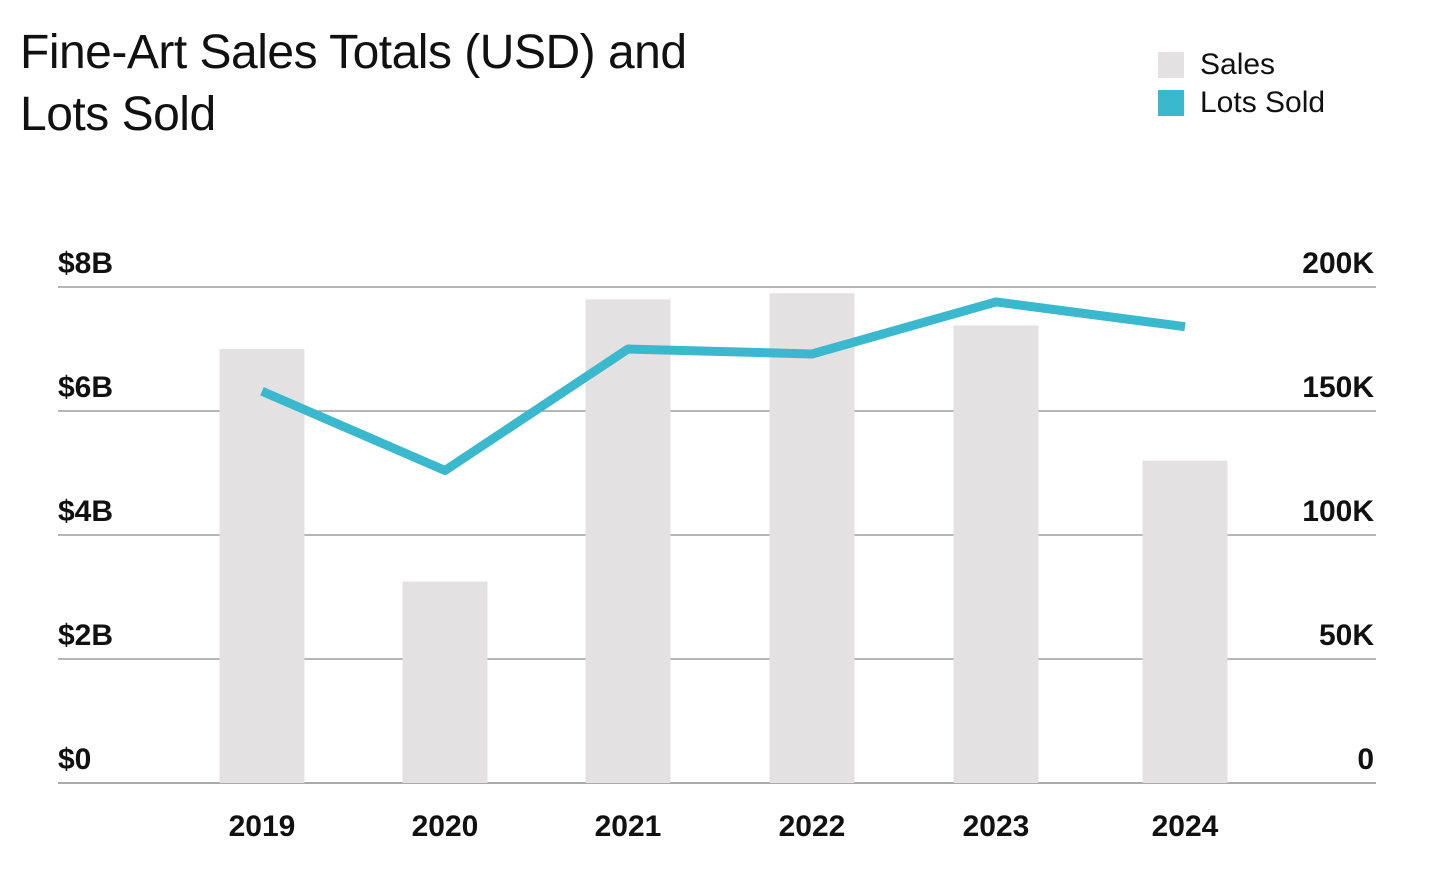 This screenshot has height=874, width=1430. Describe the element at coordinates (74, 759) in the screenshot. I see `y-left-tick-label: $0` at that location.